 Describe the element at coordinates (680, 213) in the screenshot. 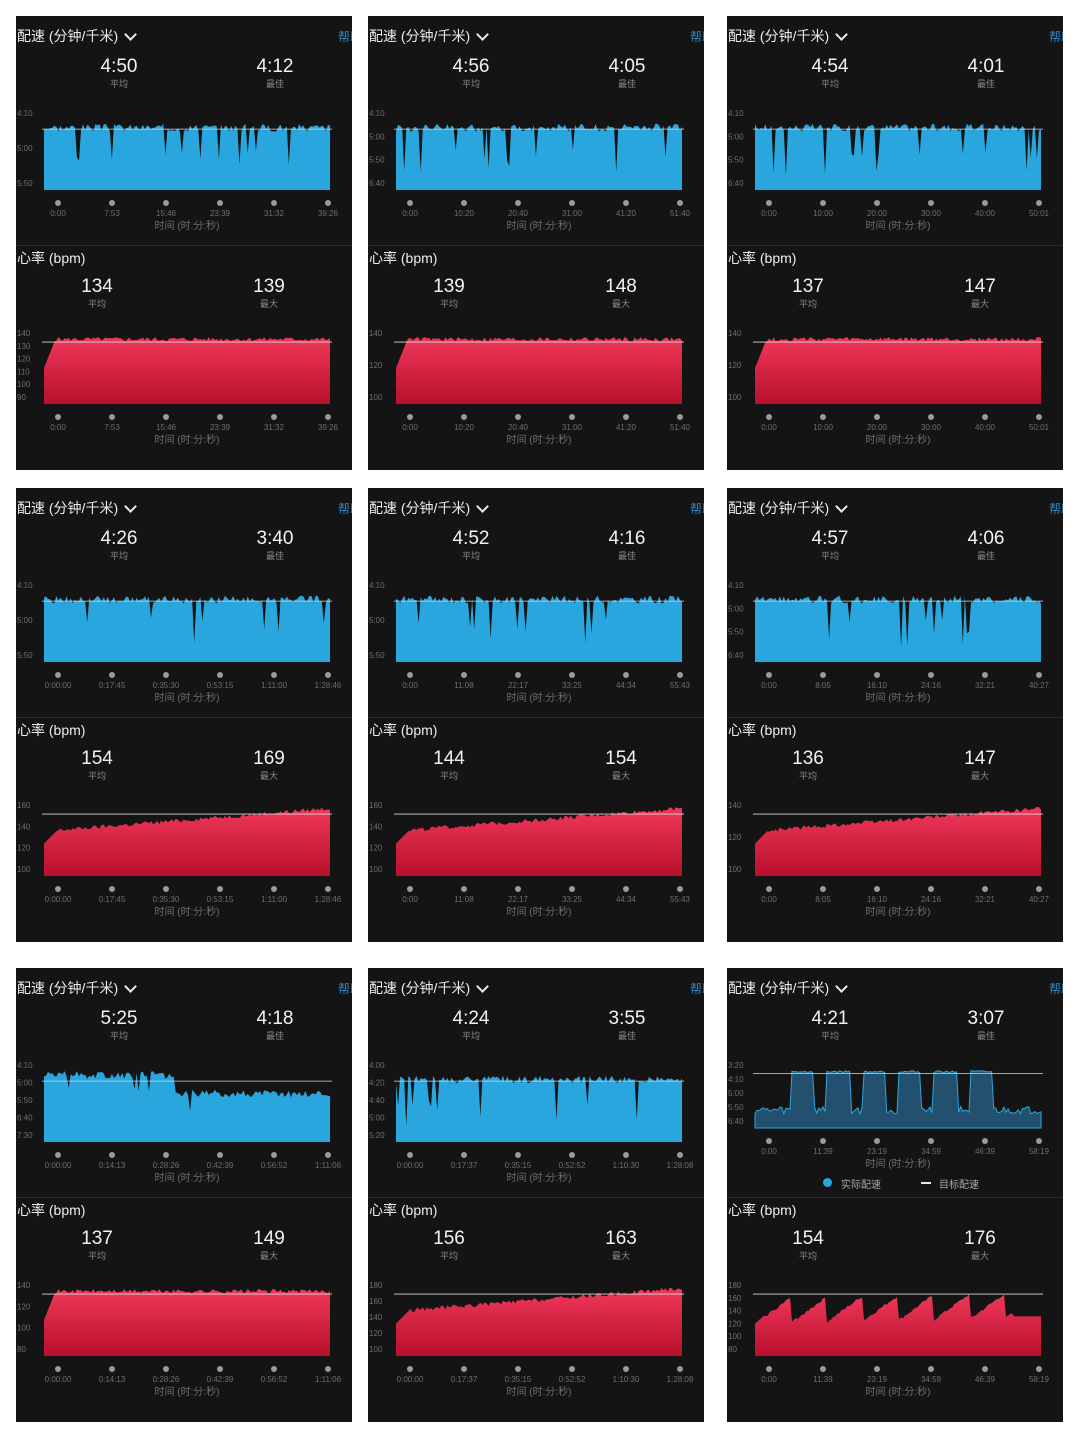

I see `pace-x-tick-label: 51:40` at that location.